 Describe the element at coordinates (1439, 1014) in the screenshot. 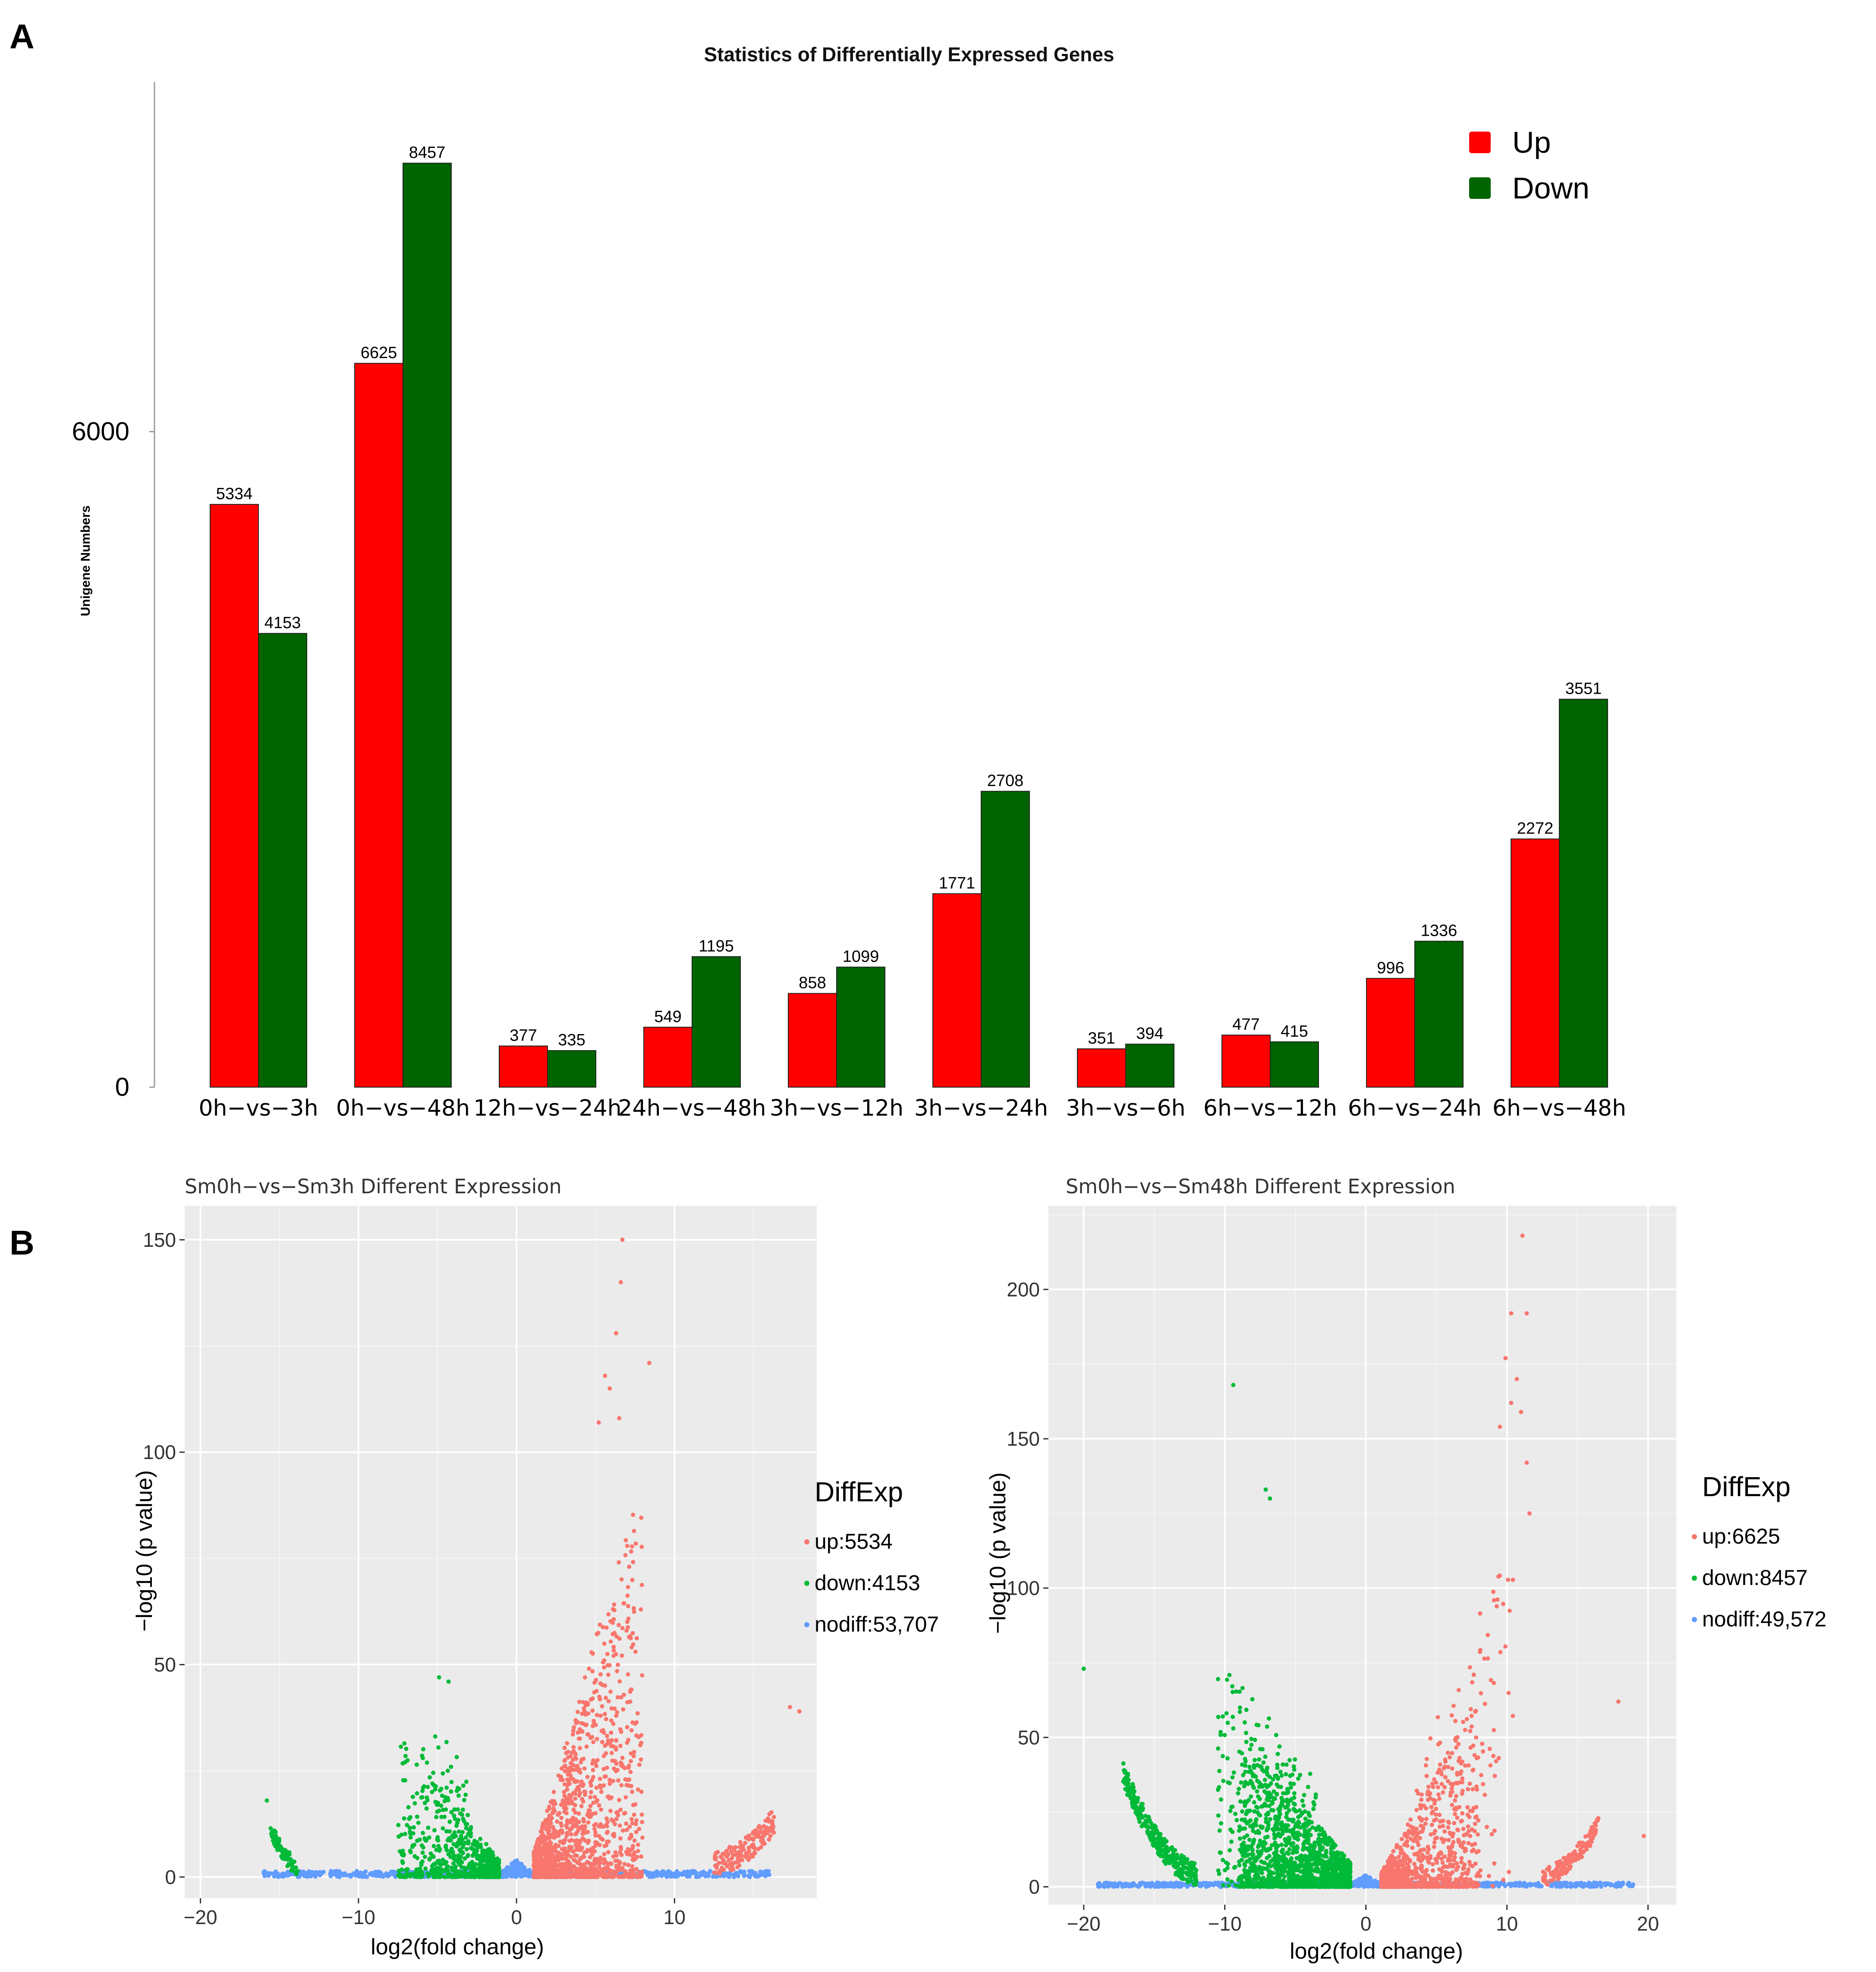

I see `bar-down` at that location.